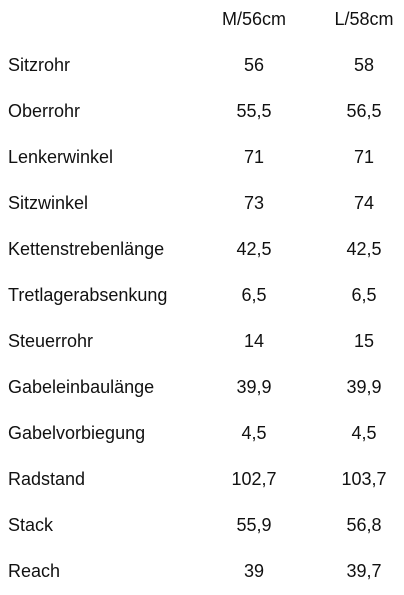 The height and width of the screenshot is (595, 404). What do you see at coordinates (364, 65) in the screenshot?
I see `value-l-sitzrohr: 58` at bounding box center [364, 65].